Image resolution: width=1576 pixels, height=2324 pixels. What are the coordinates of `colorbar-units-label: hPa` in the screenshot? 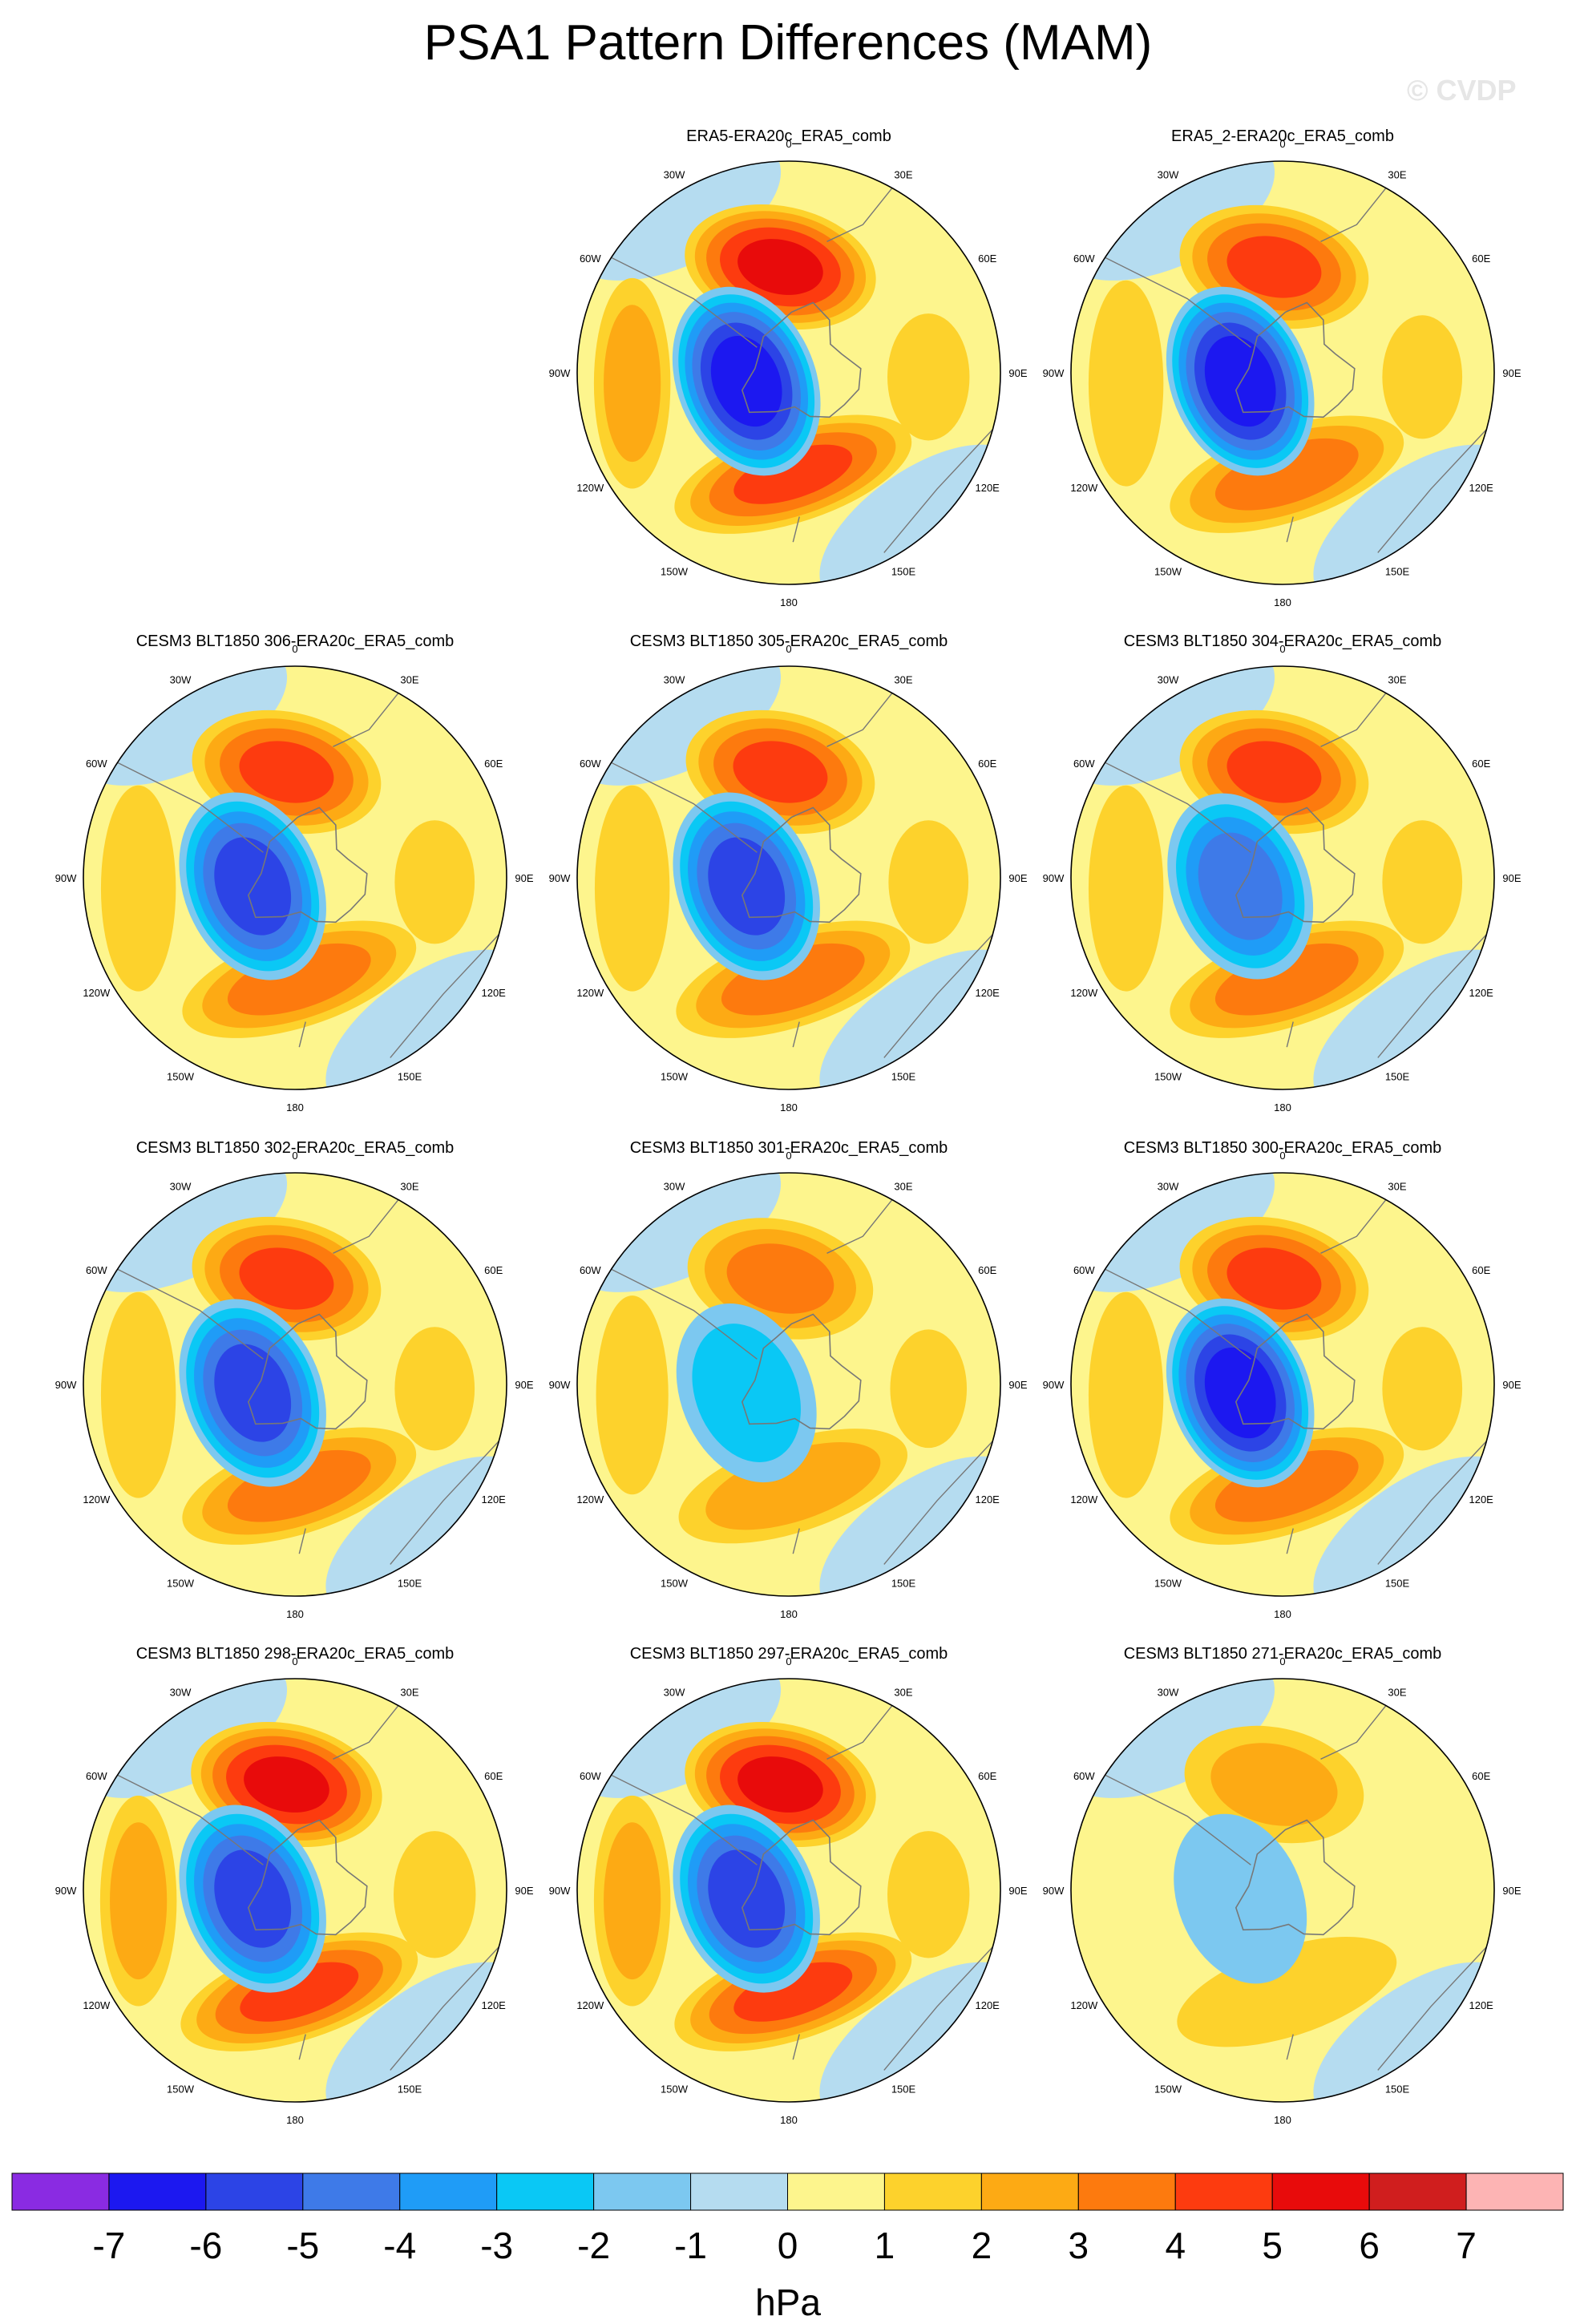 It's located at (788, 2302).